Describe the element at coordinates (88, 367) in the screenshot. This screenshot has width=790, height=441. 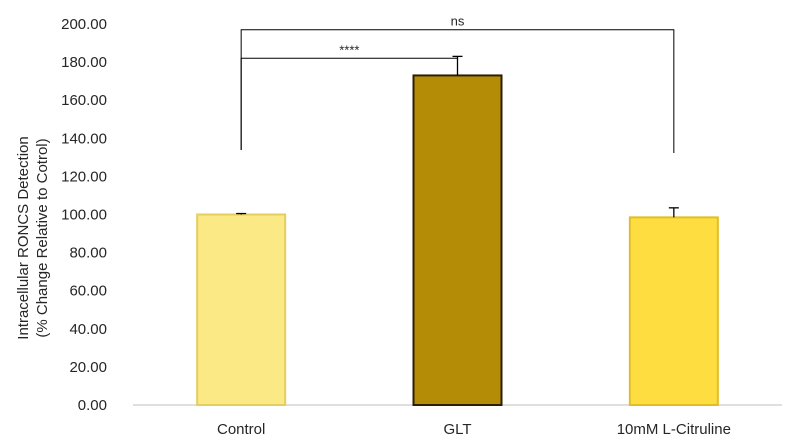
I see `y-tick-label: 20.00` at that location.